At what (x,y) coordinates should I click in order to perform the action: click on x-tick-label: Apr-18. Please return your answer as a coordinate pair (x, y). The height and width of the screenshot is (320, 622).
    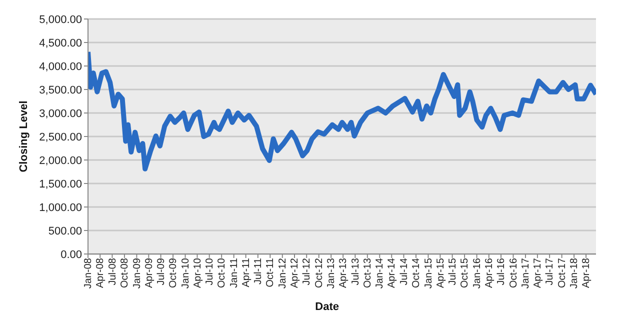
    Looking at the image, I should click on (586, 273).